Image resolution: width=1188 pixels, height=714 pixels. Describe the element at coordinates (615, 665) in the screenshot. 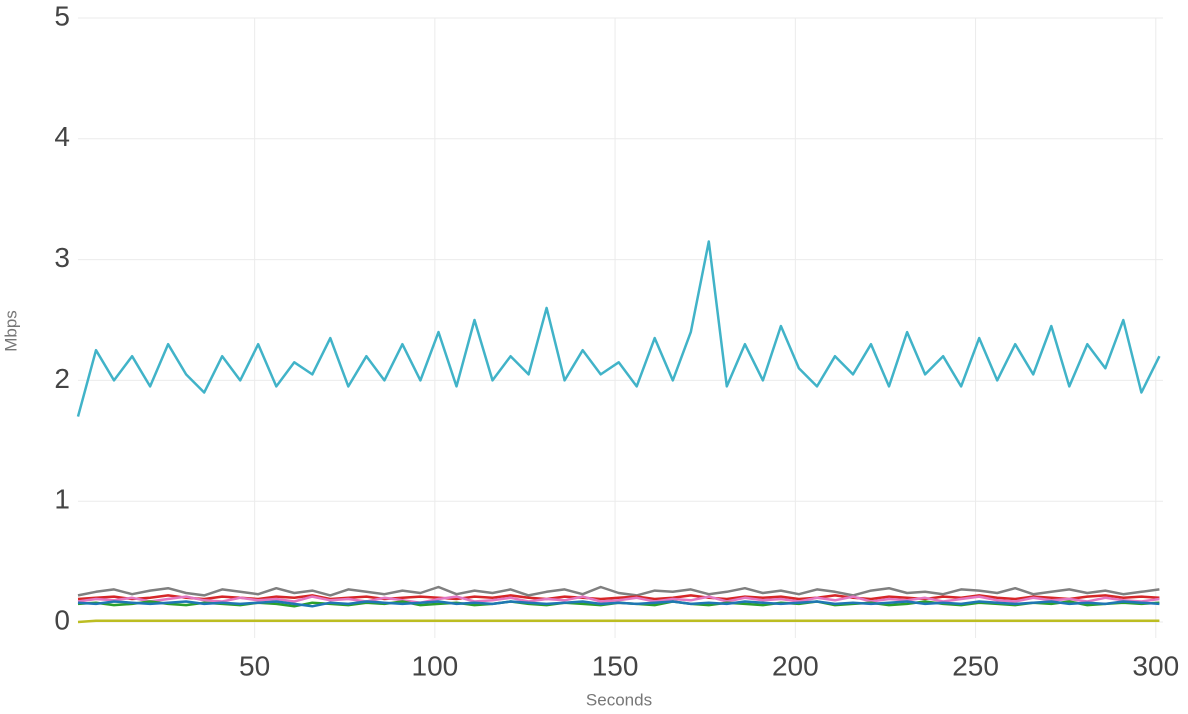

I see `x-tick-label: 150` at that location.